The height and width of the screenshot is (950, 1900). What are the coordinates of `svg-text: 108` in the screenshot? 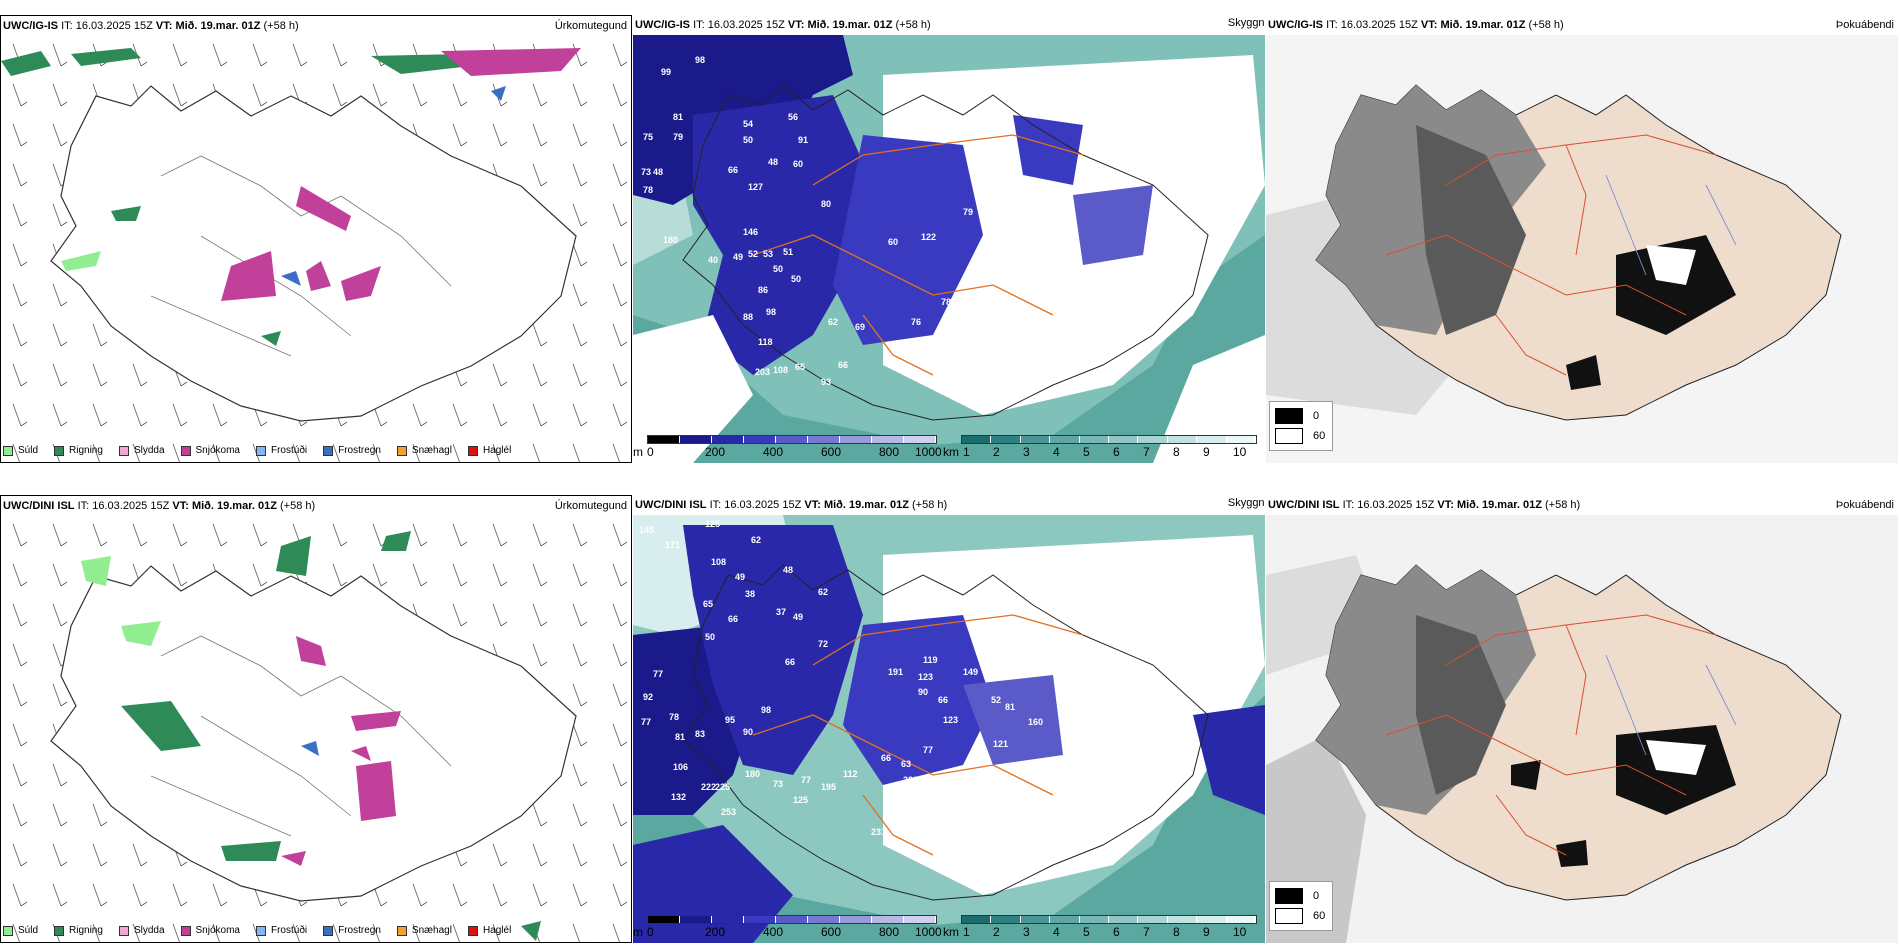 It's located at (780, 370).